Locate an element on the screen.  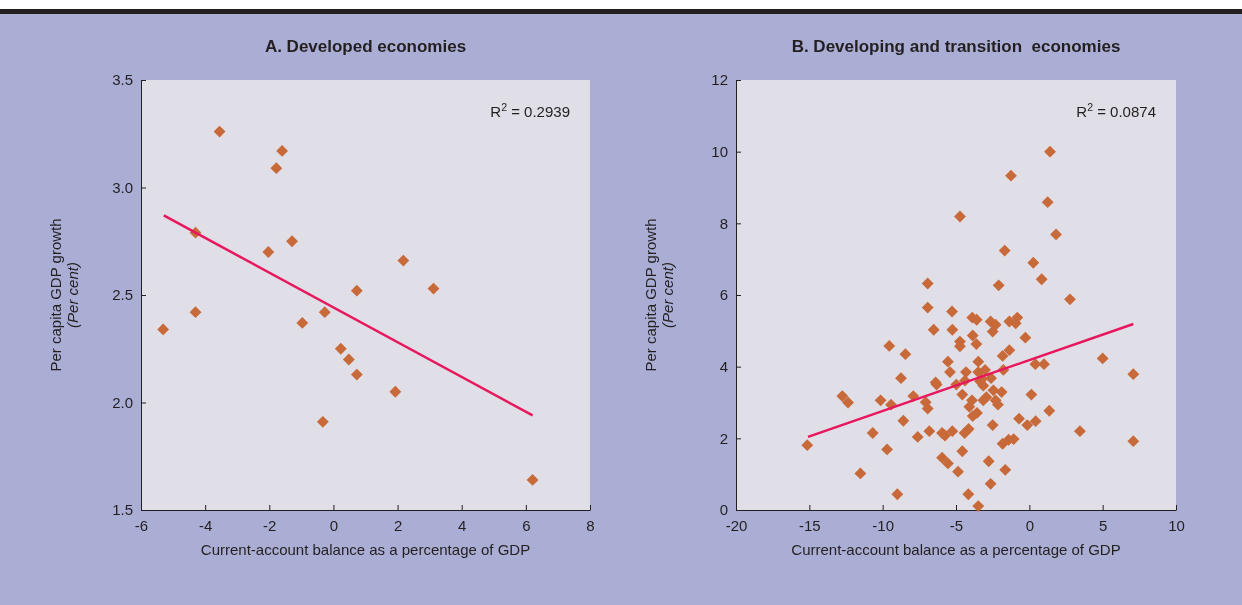
y-tick-label: 2.5 is located at coordinates (122, 295).